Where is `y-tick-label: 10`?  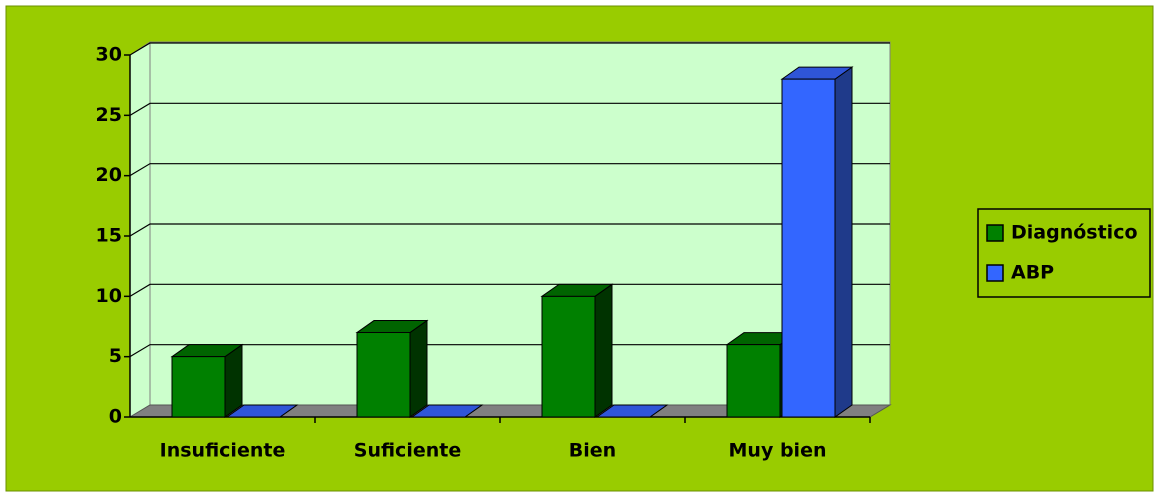 y-tick-label: 10 is located at coordinates (109, 296).